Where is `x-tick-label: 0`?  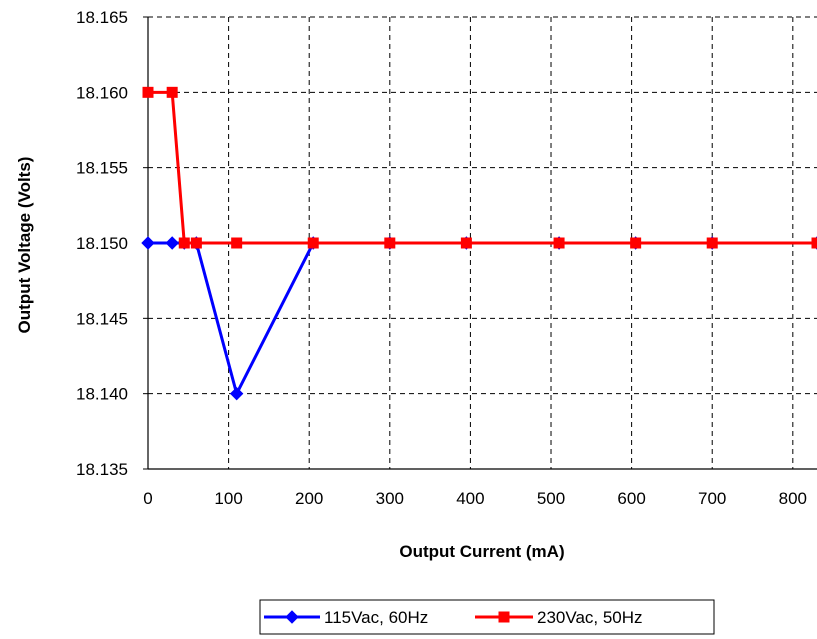
x-tick-label: 0 is located at coordinates (147, 498).